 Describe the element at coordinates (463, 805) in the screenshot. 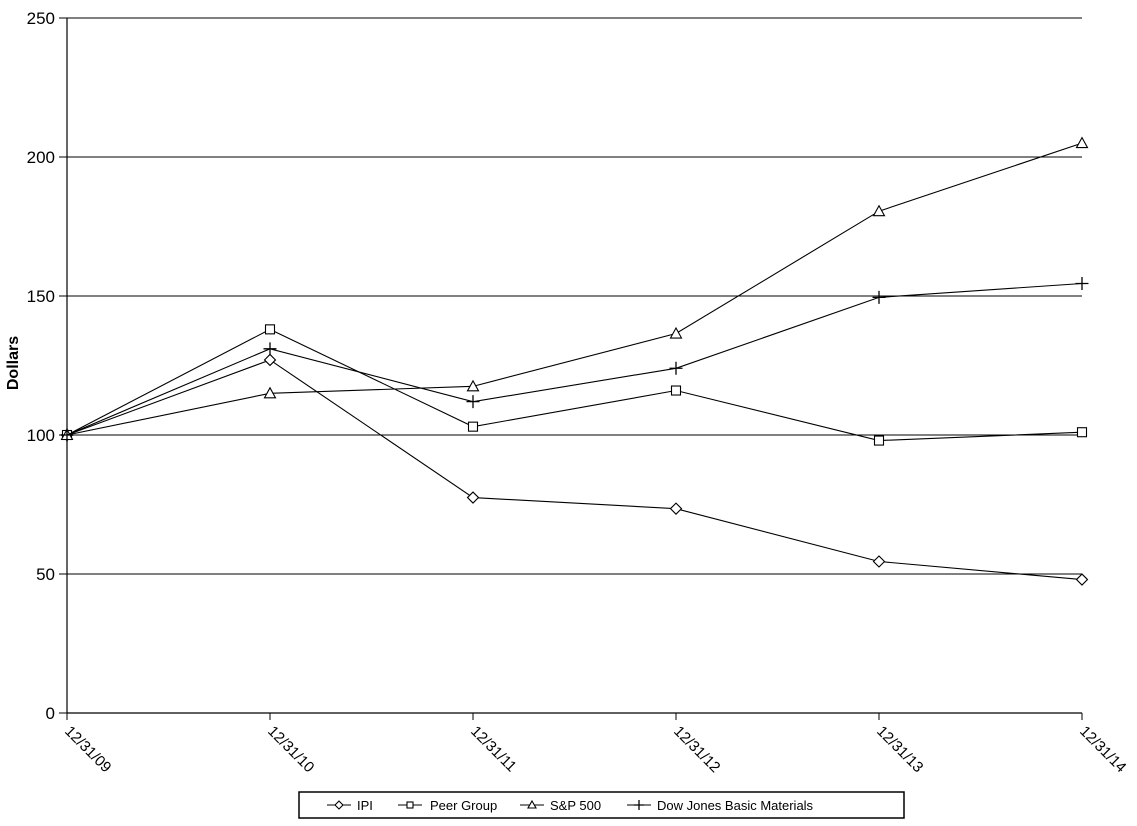

I see `legend-label: Peer Group` at that location.